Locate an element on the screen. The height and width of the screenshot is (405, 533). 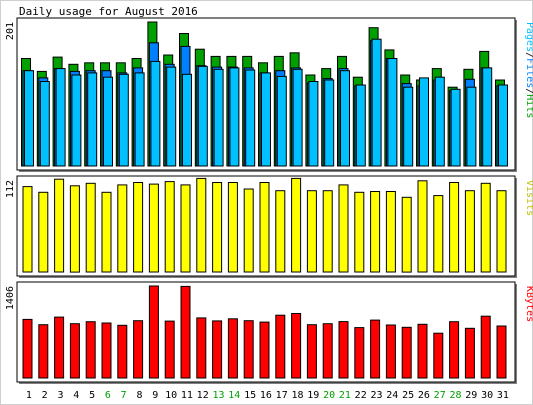
x-tick-label-day-12: 12 is located at coordinates (203, 395).